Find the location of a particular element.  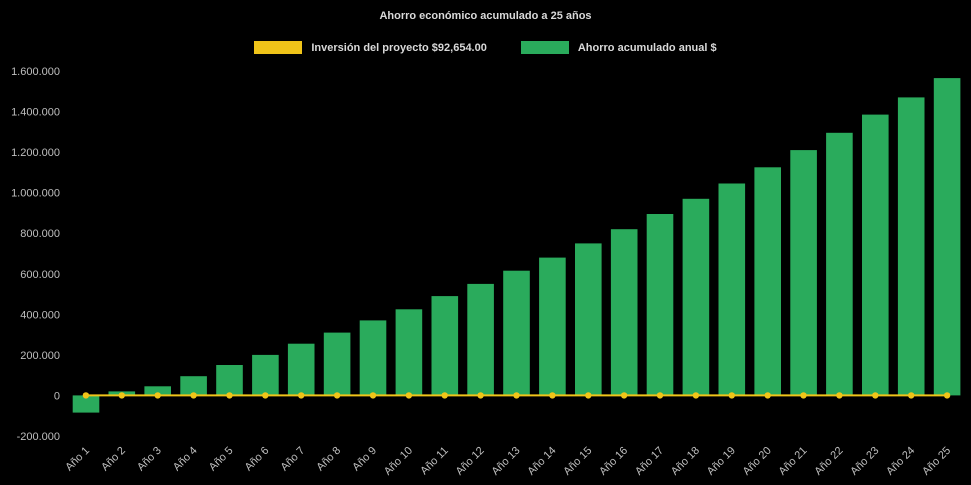

x-axis-label: Año 6 is located at coordinates (257, 459).